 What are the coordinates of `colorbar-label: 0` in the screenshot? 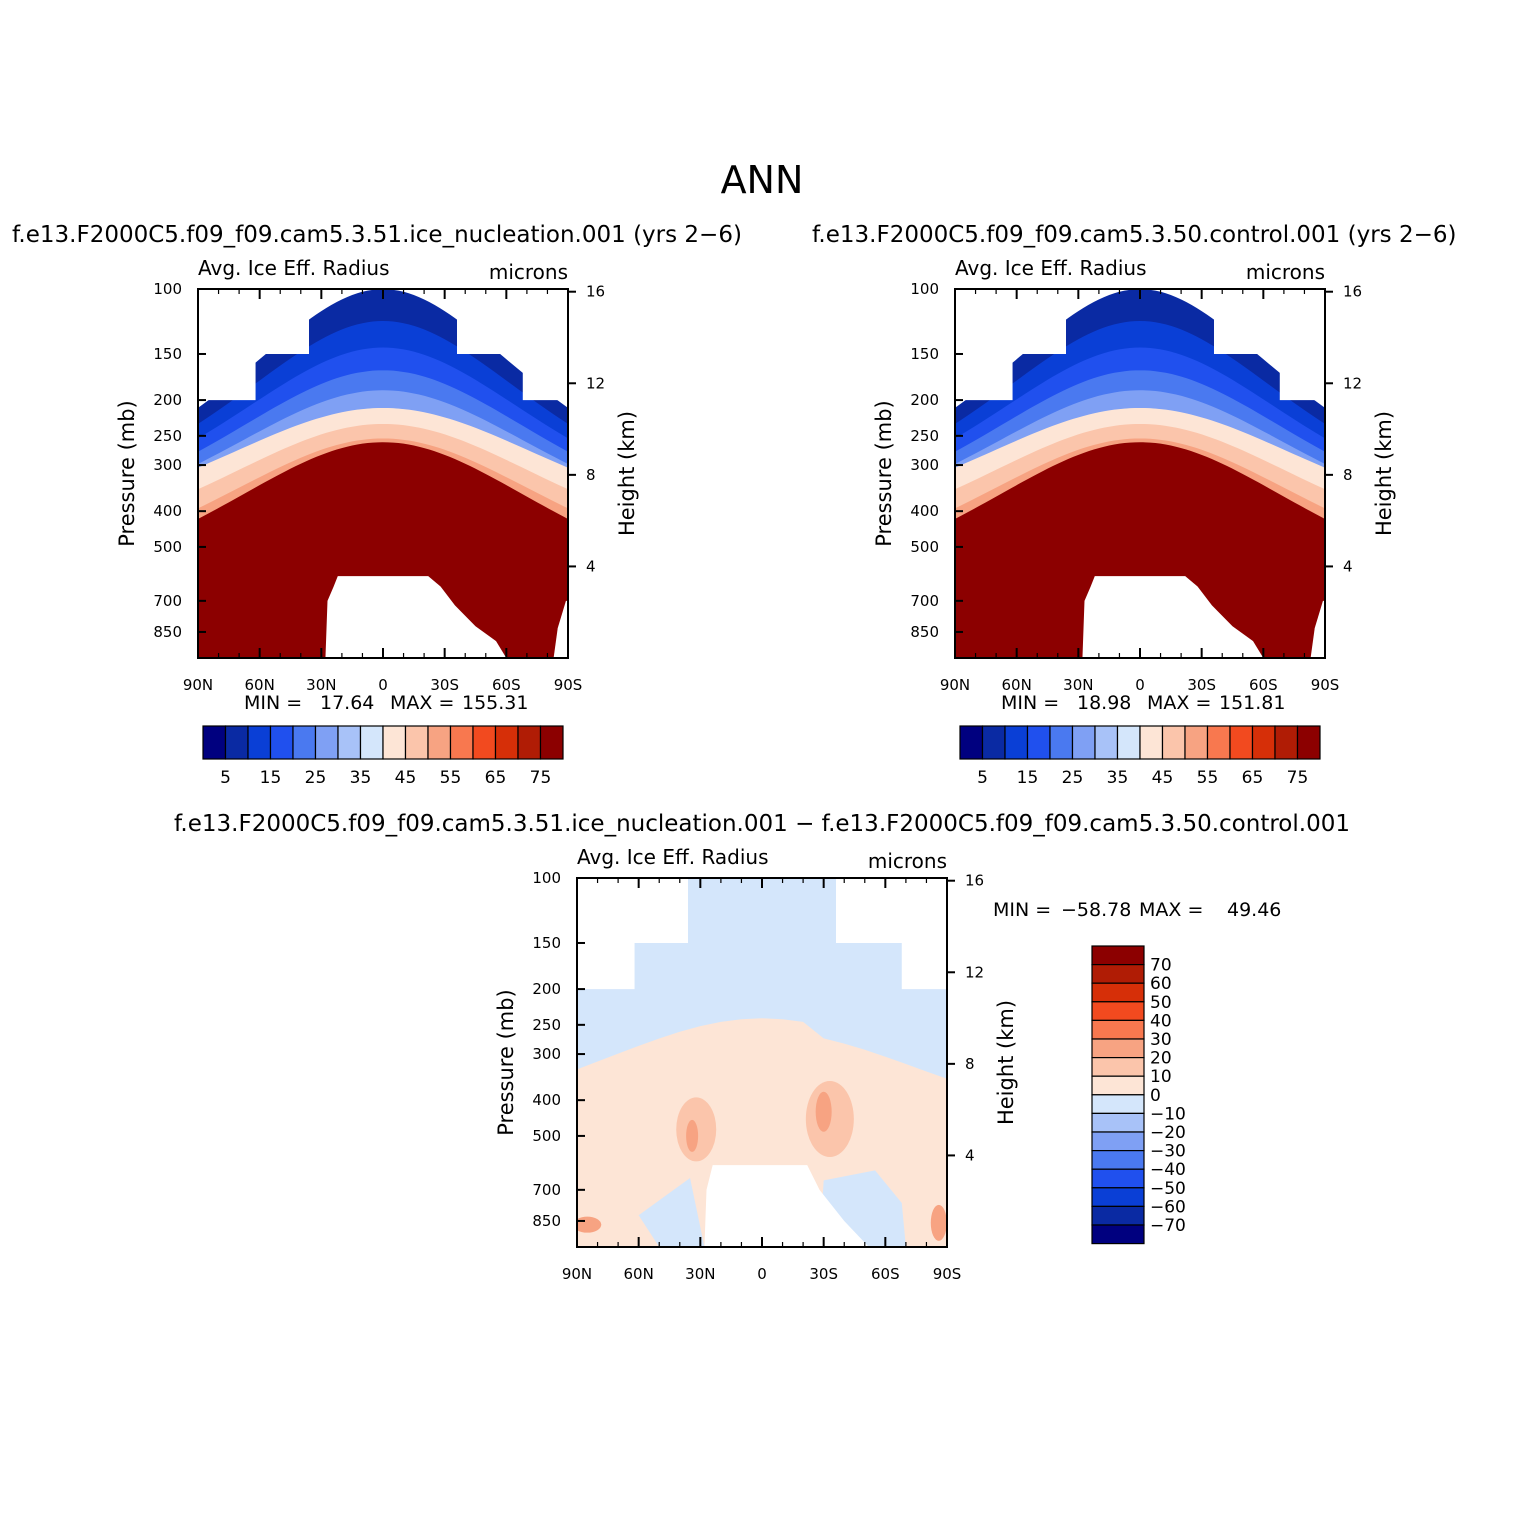 It's located at (1155, 1096).